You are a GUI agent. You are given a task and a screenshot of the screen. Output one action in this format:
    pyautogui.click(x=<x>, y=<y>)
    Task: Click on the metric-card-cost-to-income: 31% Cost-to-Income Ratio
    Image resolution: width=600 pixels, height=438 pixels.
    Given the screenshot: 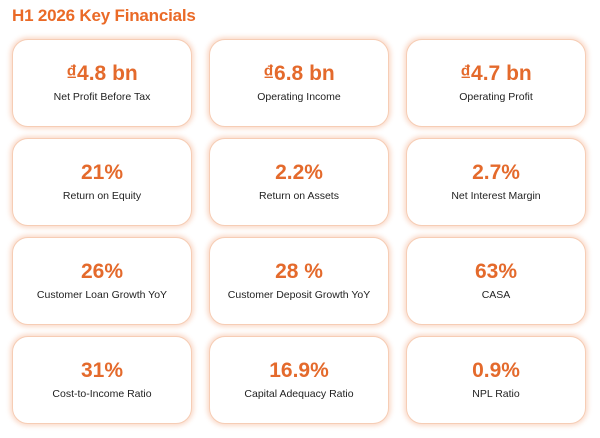 What is the action you would take?
    pyautogui.click(x=102, y=380)
    